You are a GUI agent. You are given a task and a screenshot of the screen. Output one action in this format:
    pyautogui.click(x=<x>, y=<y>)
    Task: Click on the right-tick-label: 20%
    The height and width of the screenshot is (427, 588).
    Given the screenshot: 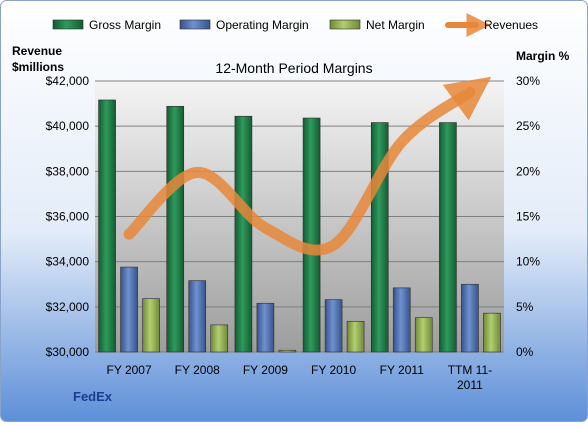 What is the action you would take?
    pyautogui.click(x=528, y=171)
    